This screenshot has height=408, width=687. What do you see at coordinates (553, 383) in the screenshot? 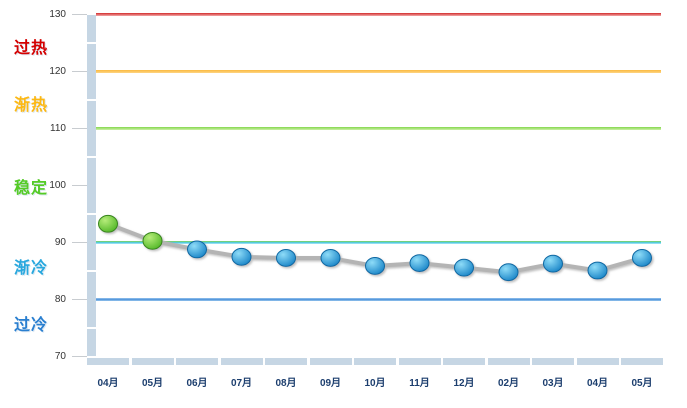
I see `x-tick-label: 03月` at bounding box center [553, 383].